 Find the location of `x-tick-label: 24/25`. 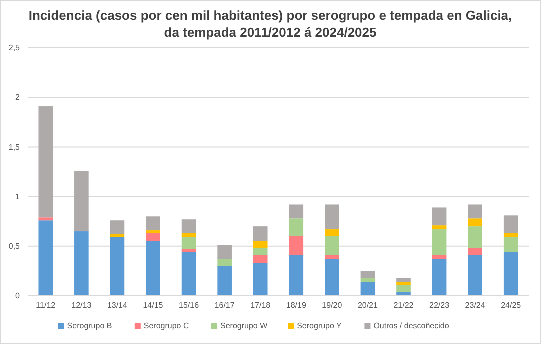

x-tick-label: 24/25 is located at coordinates (511, 305).